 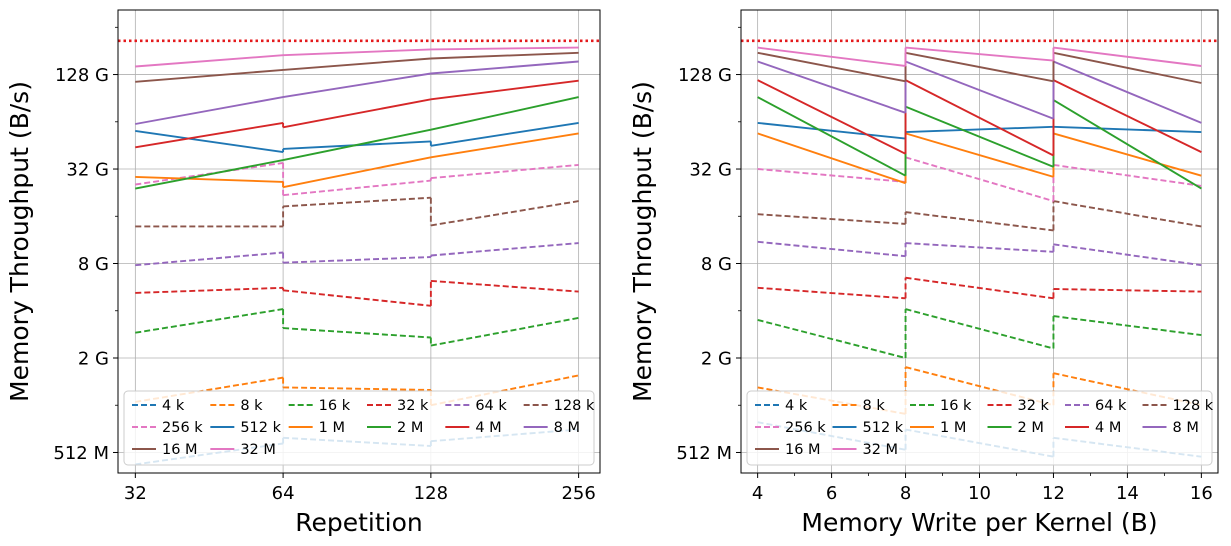 I want to click on series-16k, so click(x=979, y=333).